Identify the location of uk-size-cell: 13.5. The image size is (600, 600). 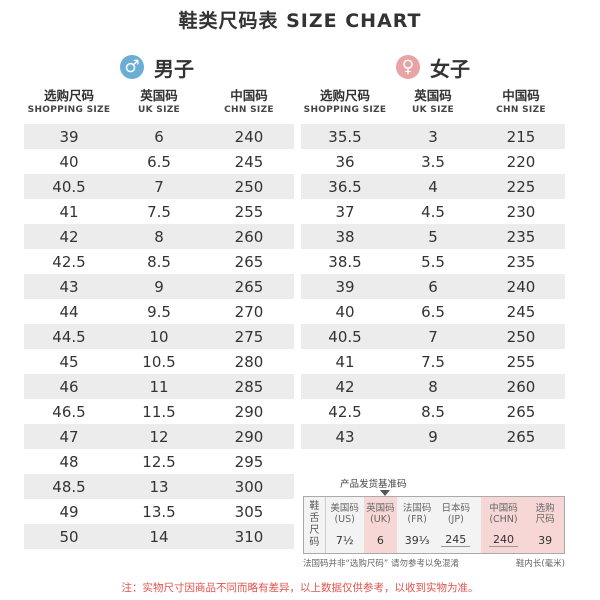
(159, 511).